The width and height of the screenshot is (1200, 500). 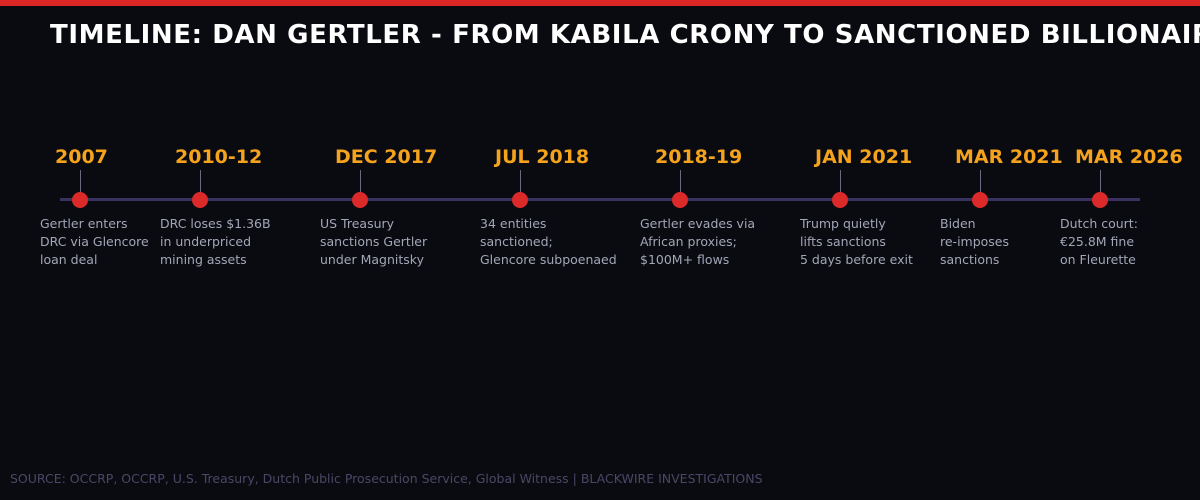 What do you see at coordinates (600, 199) in the screenshot?
I see `timeline-axis` at bounding box center [600, 199].